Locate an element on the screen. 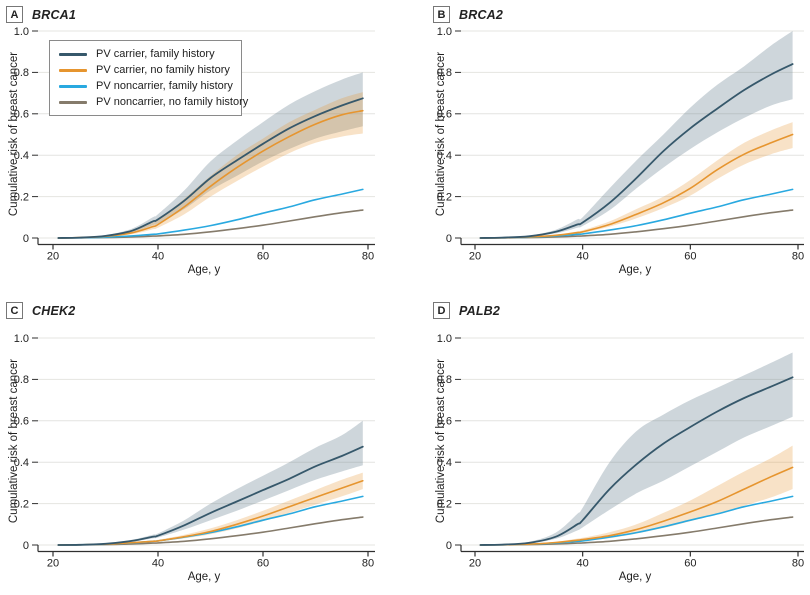  panel-label-box: C is located at coordinates (14, 310).